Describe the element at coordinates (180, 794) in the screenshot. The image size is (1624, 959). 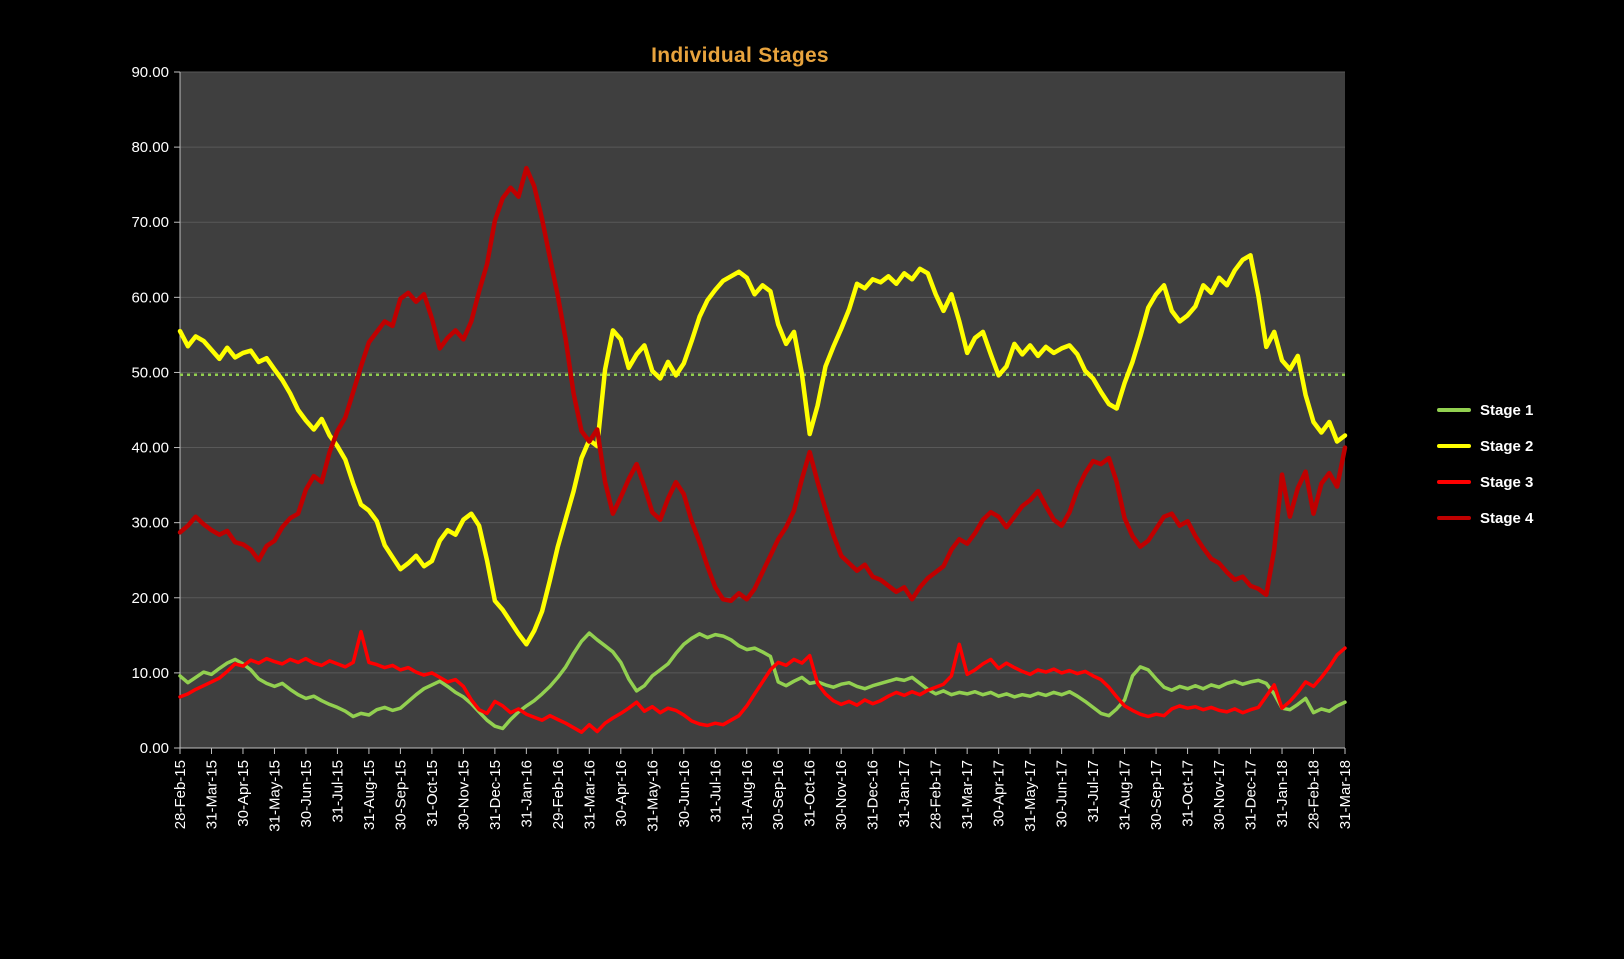
I see `x-tick-label: 28-Feb-15` at that location.